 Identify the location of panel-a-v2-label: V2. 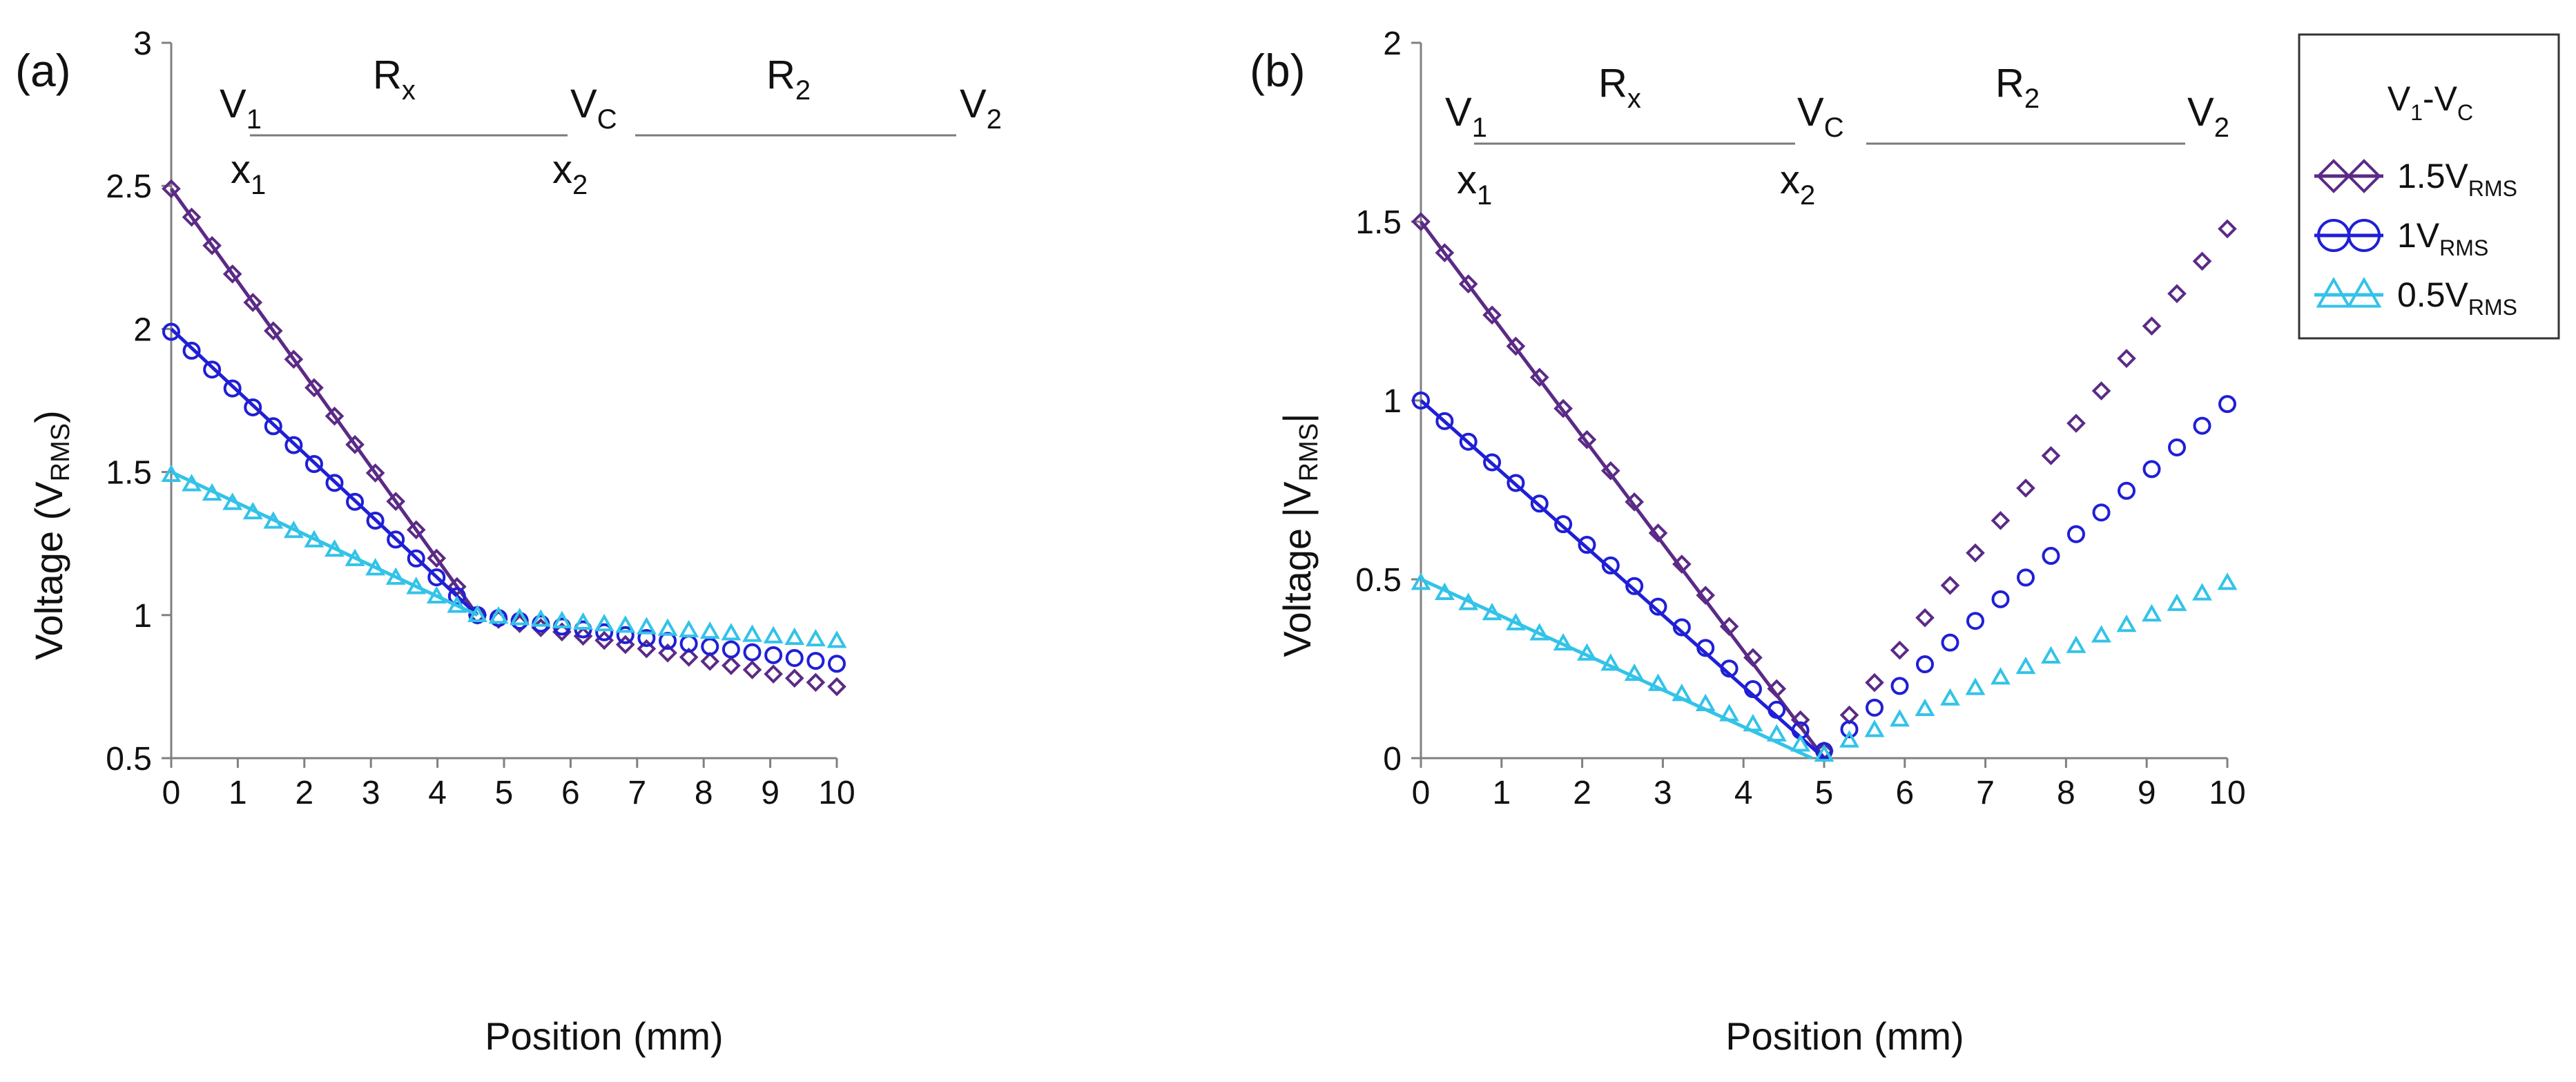
(981, 108).